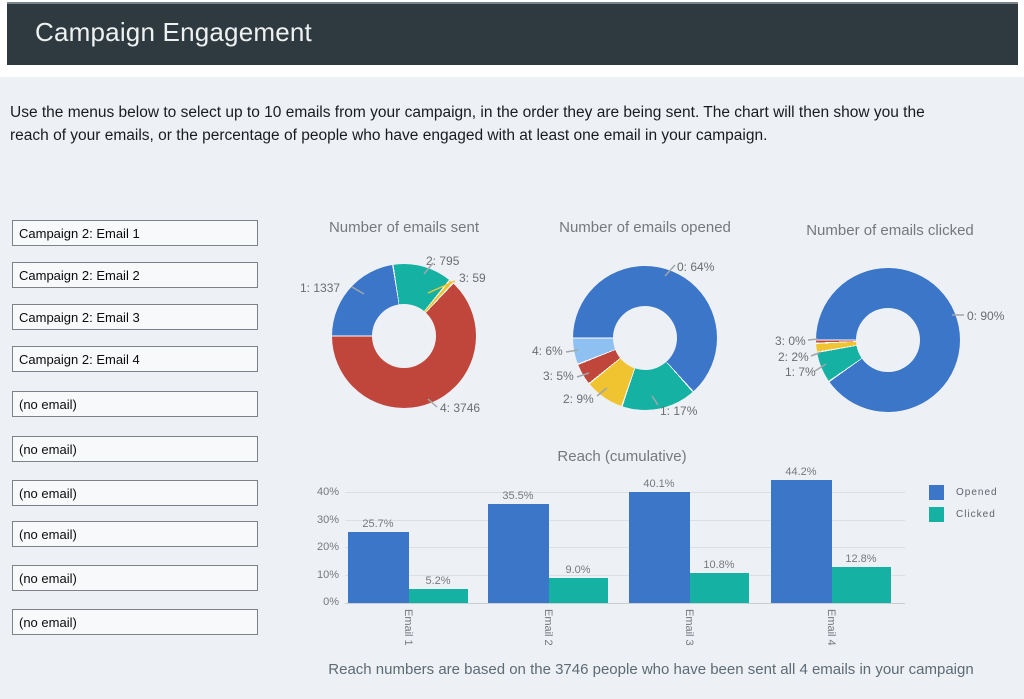  I want to click on email-select-8: (no email), so click(135, 534).